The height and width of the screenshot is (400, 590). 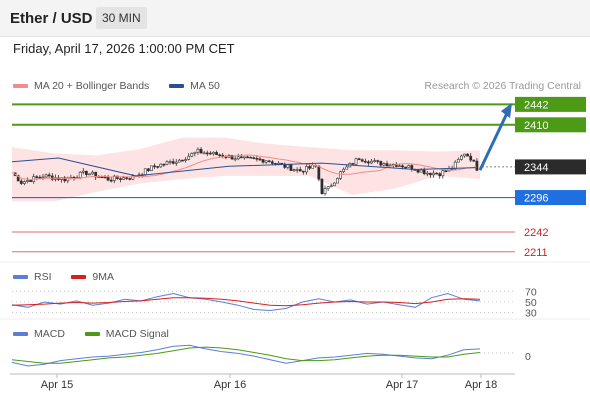 What do you see at coordinates (20, 86) in the screenshot?
I see `ma20-swatch` at bounding box center [20, 86].